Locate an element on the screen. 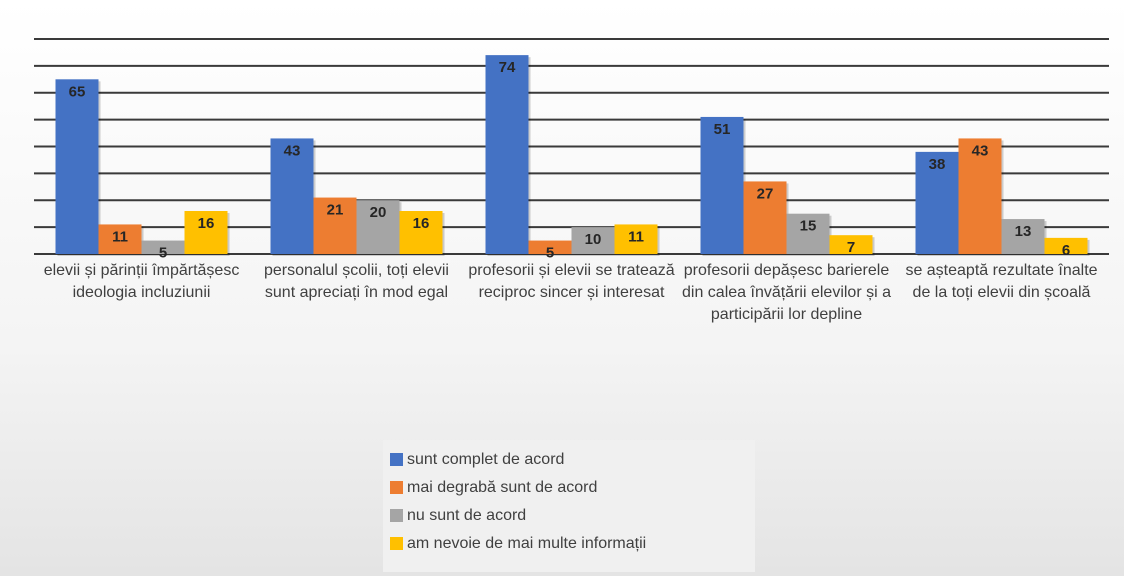  data-label: 51 is located at coordinates (722, 129).